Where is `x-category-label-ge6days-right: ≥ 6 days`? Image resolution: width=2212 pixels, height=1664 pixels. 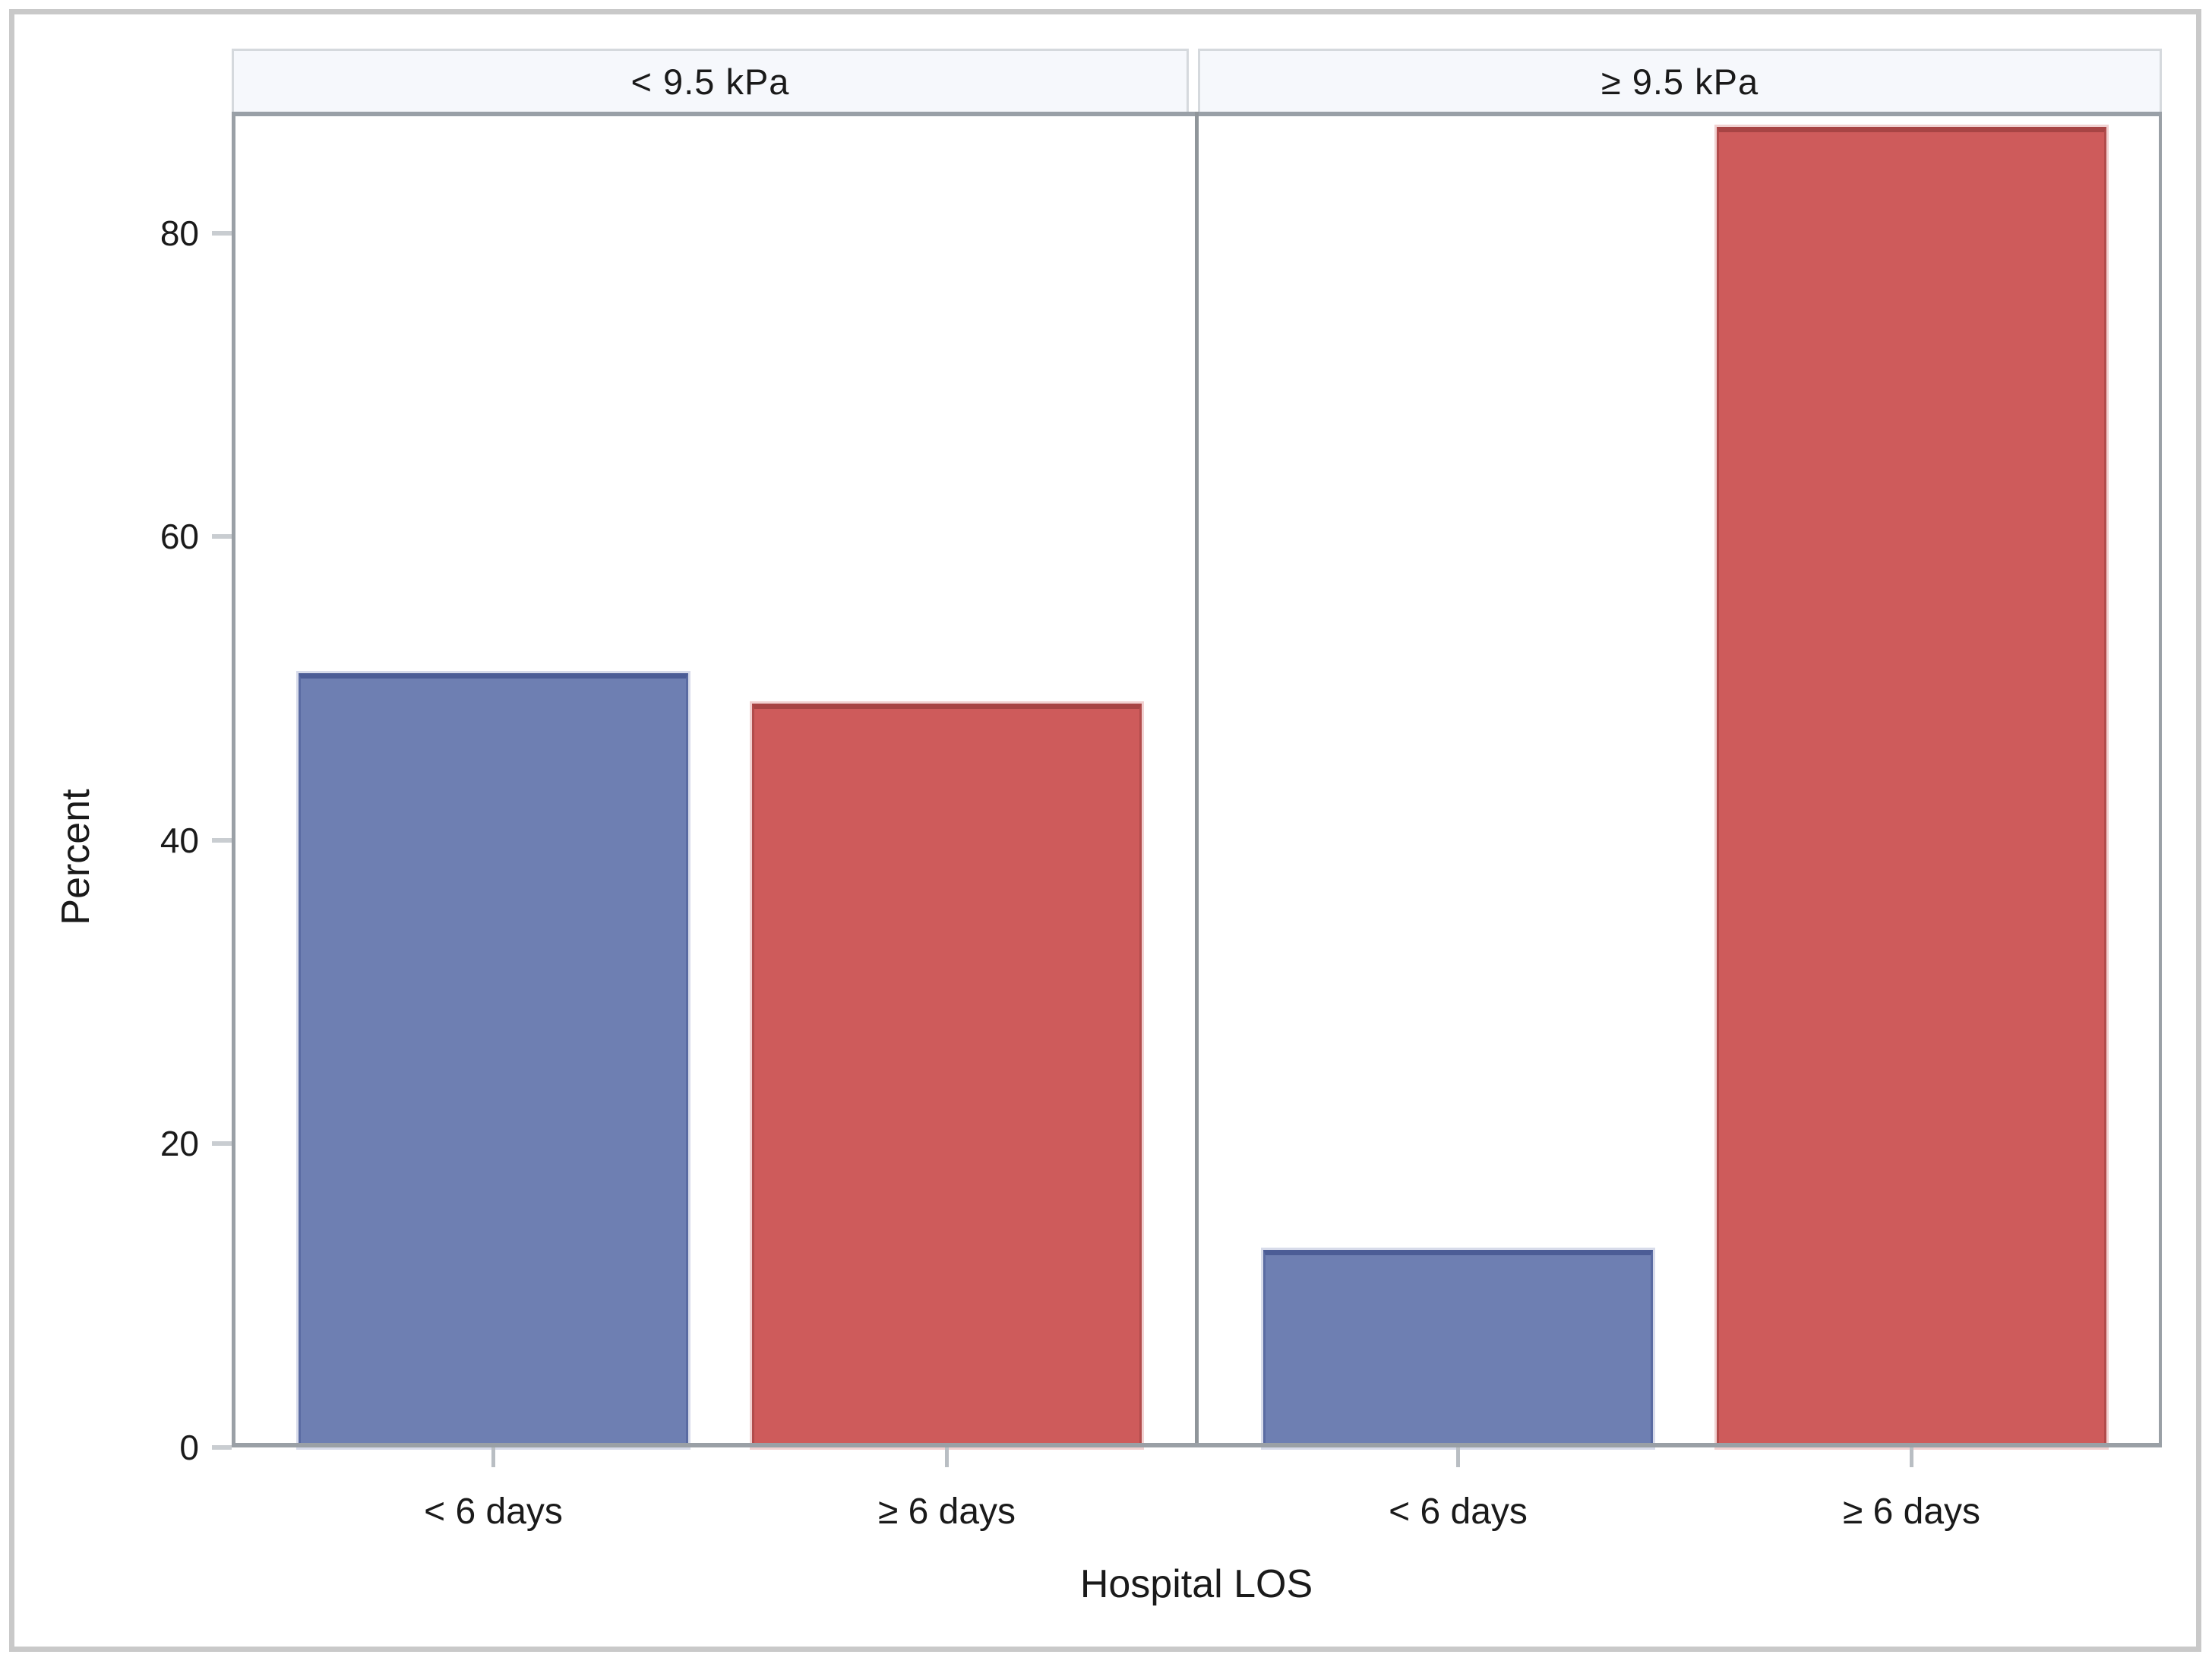 x-category-label-ge6days-right: ≥ 6 days is located at coordinates (1911, 1512).